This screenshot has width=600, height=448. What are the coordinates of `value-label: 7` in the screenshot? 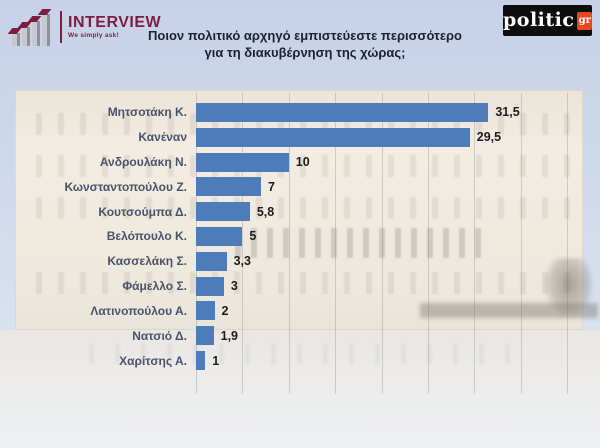 It's located at (271, 186).